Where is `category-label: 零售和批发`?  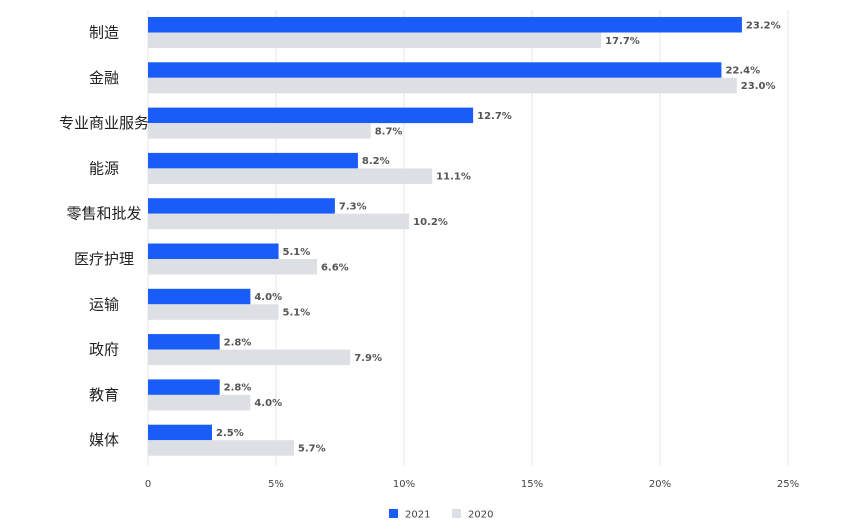
category-label: 零售和批发 is located at coordinates (103, 214).